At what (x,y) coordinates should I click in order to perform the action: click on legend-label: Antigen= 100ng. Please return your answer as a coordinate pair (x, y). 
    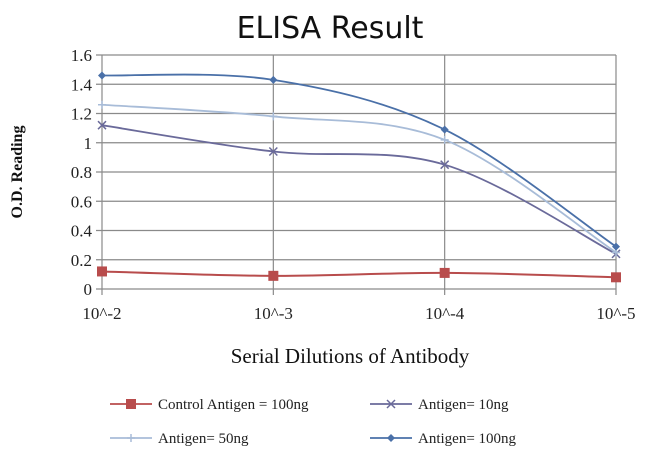
    Looking at the image, I should click on (467, 439).